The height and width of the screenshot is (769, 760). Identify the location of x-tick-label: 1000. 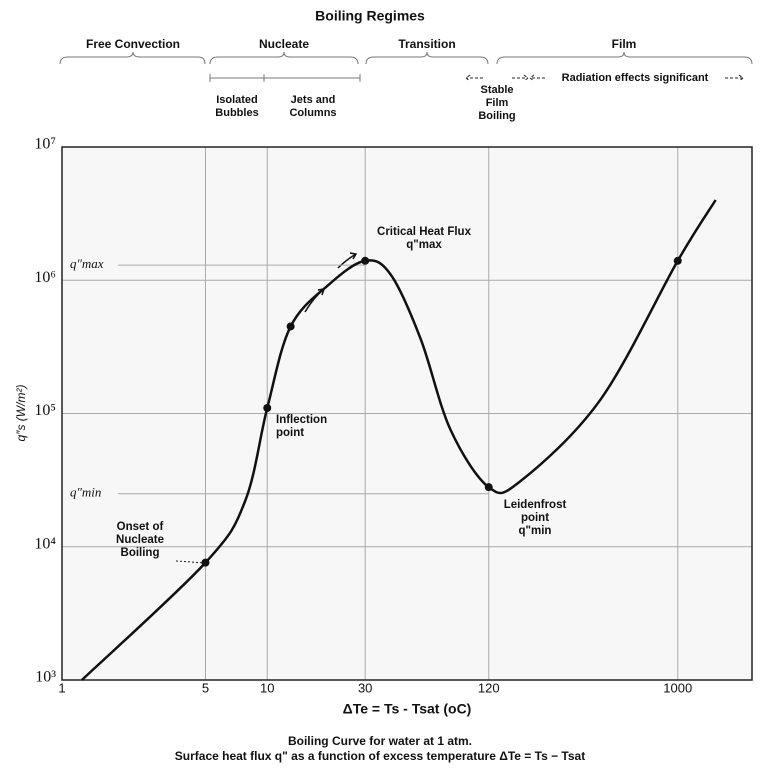
(677, 687).